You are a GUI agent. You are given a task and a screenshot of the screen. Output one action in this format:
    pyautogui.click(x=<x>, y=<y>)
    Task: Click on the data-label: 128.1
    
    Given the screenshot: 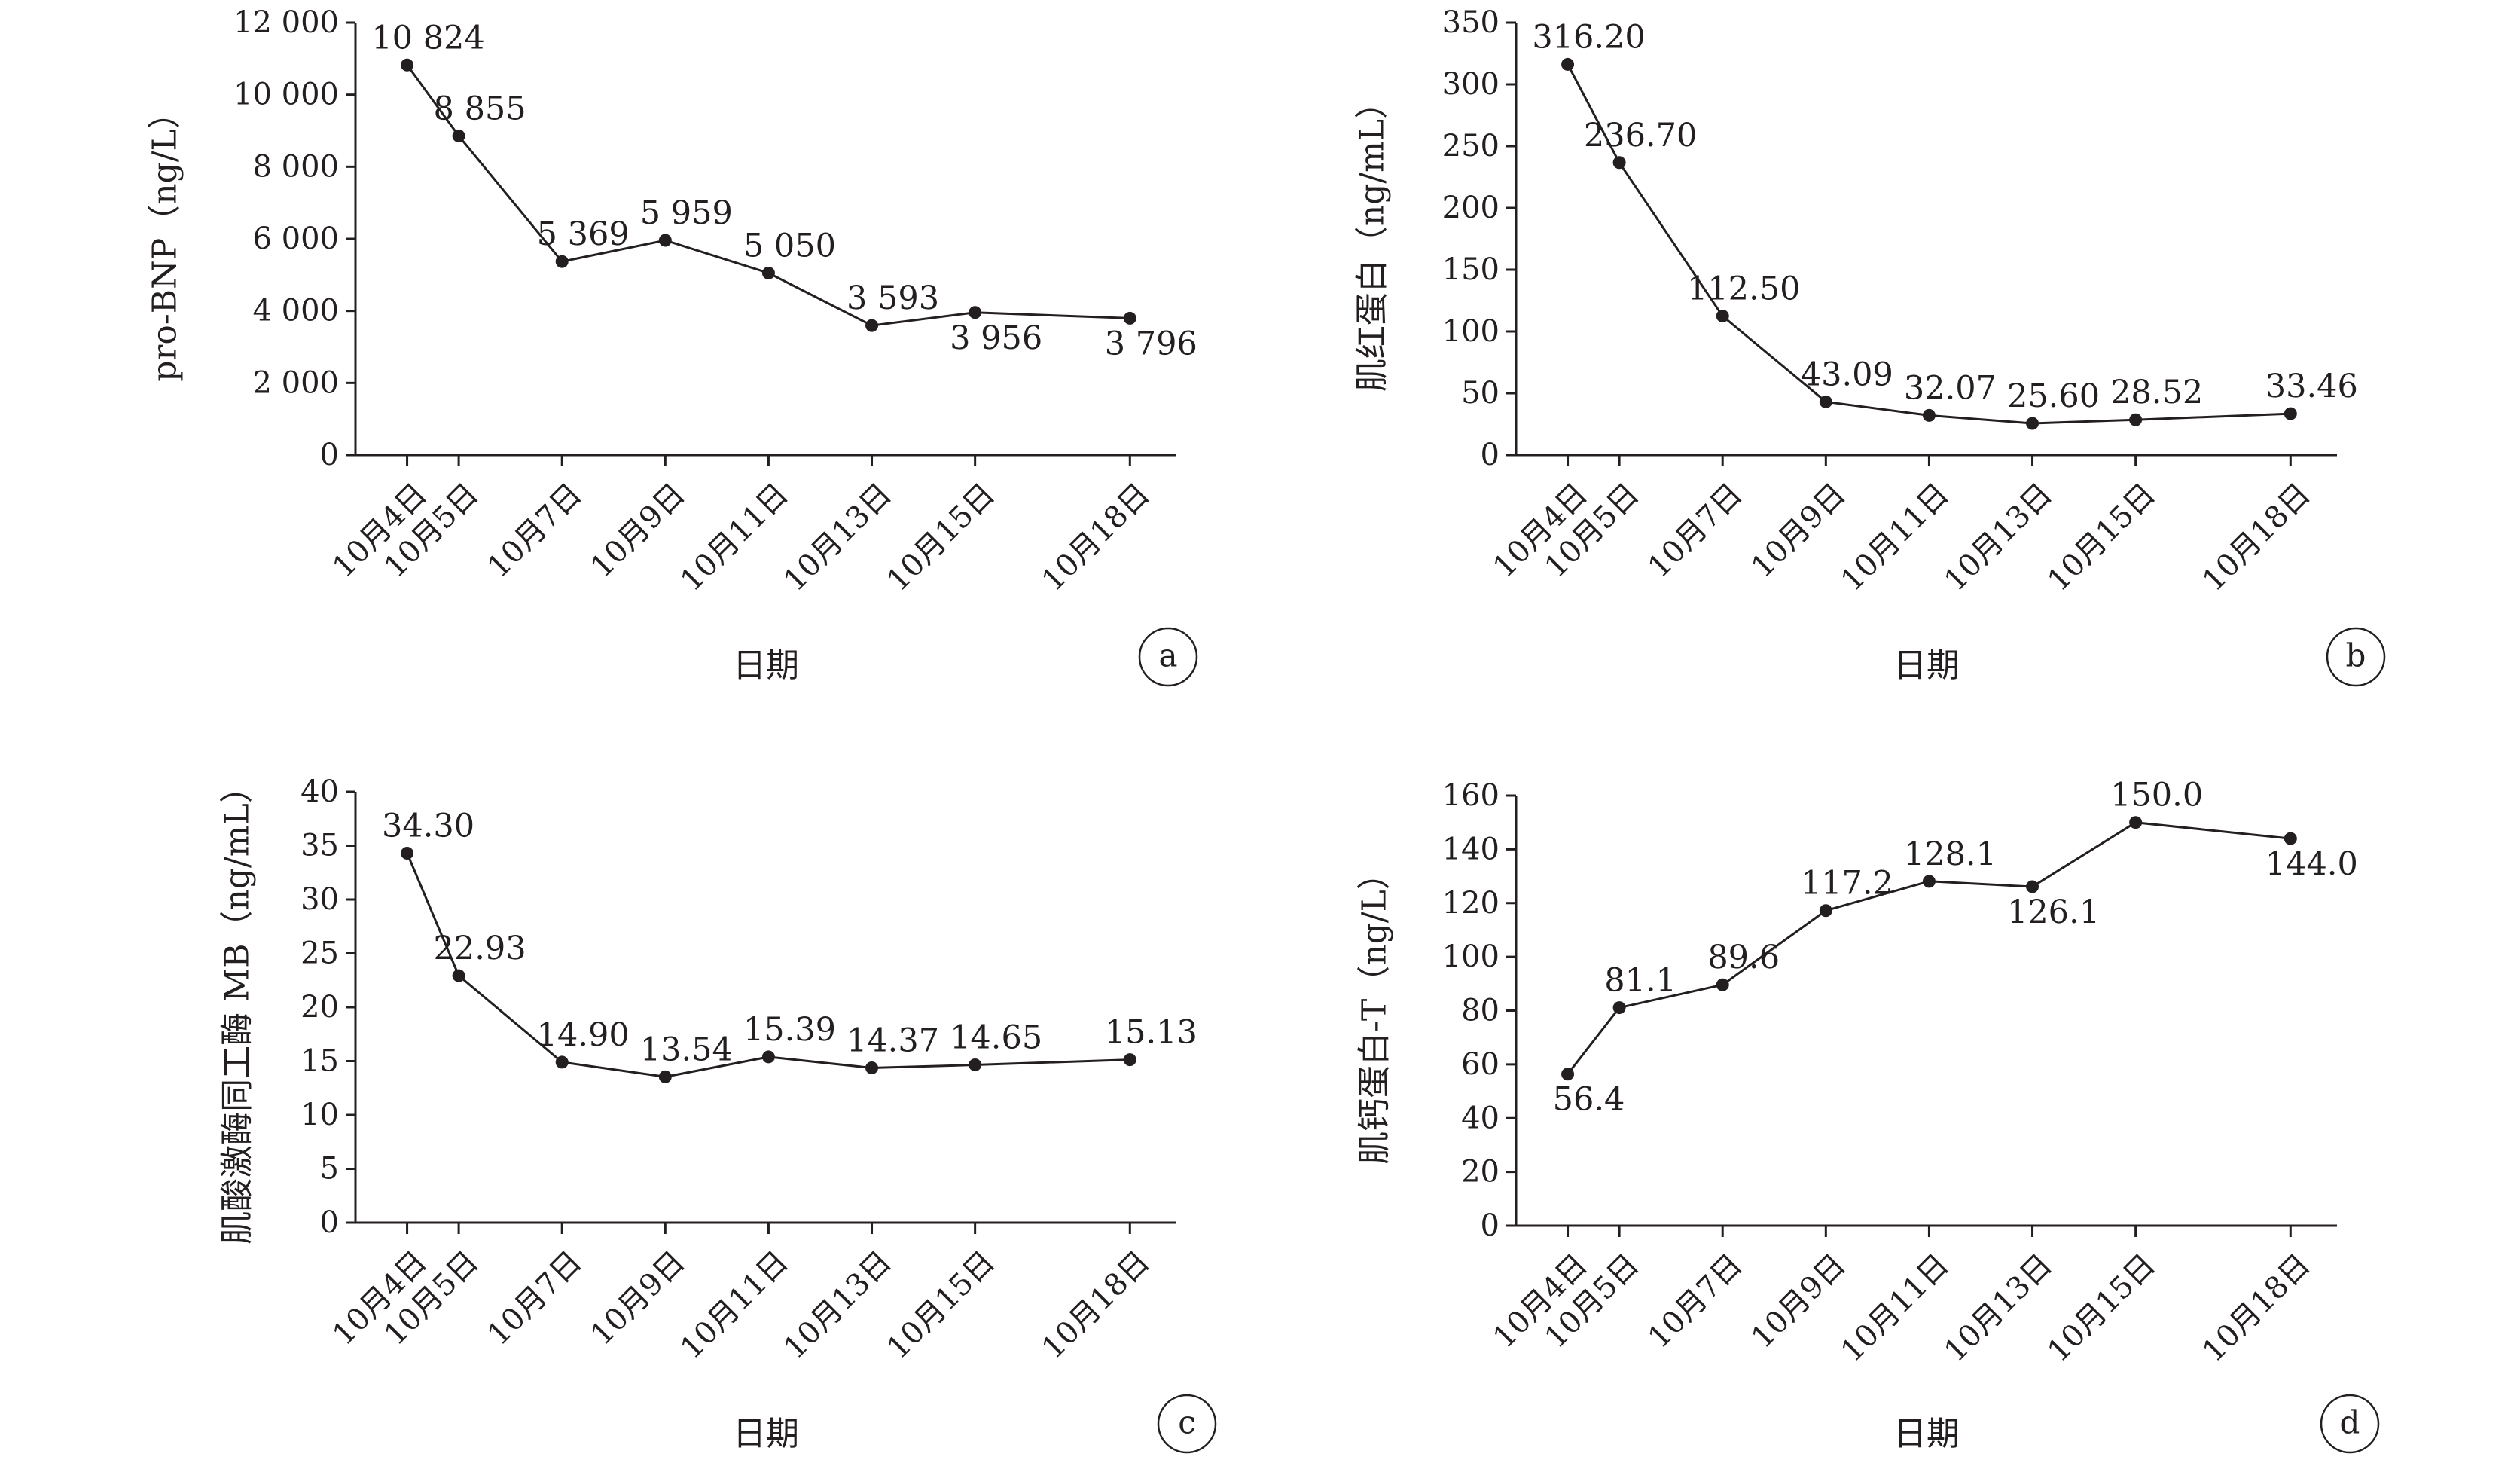 What is the action you would take?
    pyautogui.click(x=1950, y=854)
    